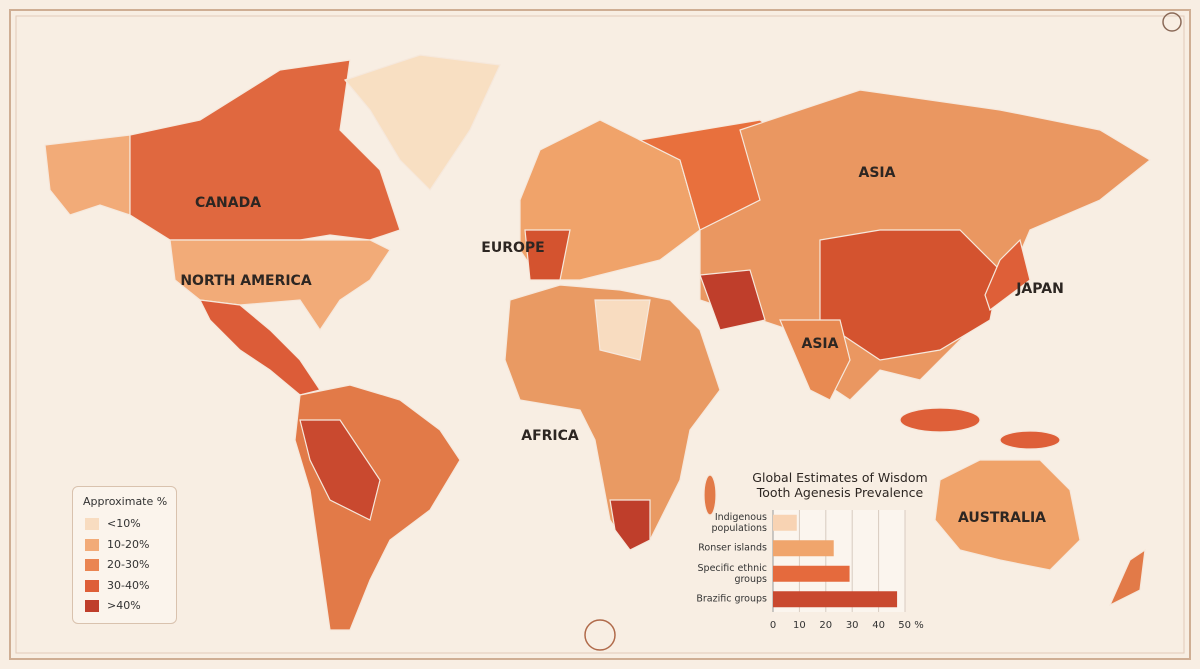 This screenshot has width=1200, height=669. Describe the element at coordinates (1030, 440) in the screenshot. I see `new-guinea` at that location.